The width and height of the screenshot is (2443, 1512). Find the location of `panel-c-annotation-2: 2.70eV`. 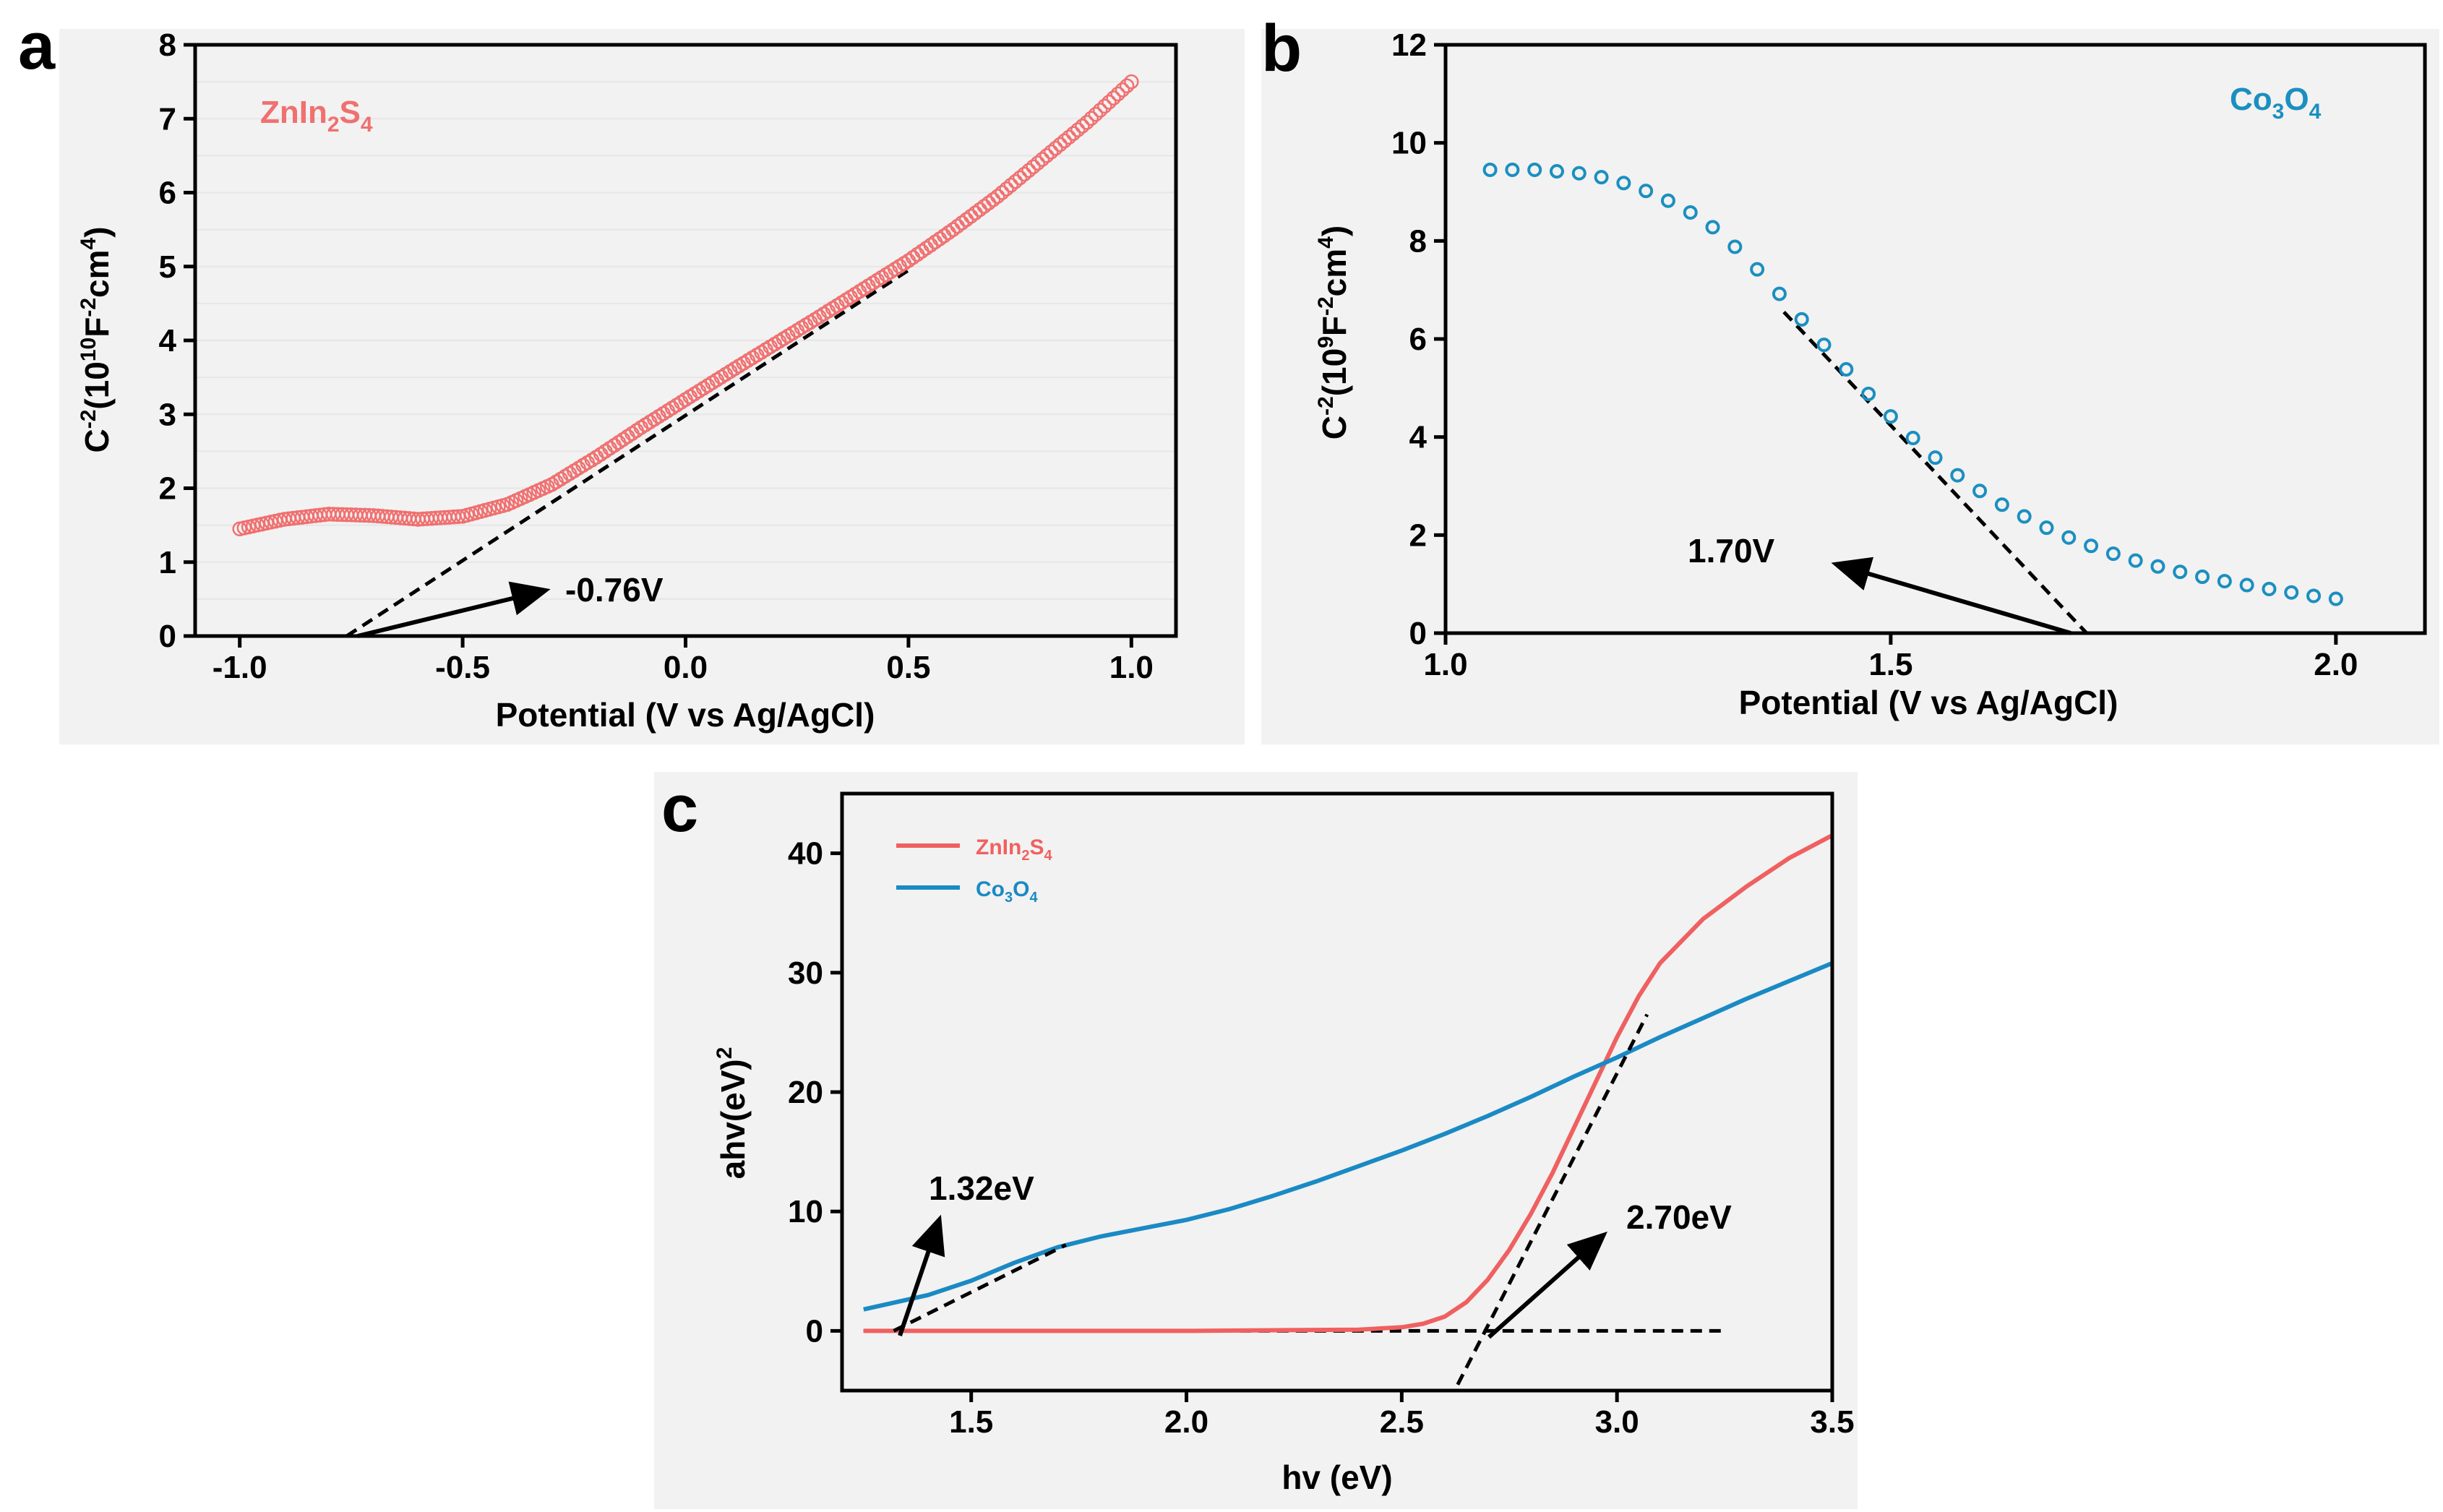

panel-c-annotation-2: 2.70eV is located at coordinates (1679, 1217).